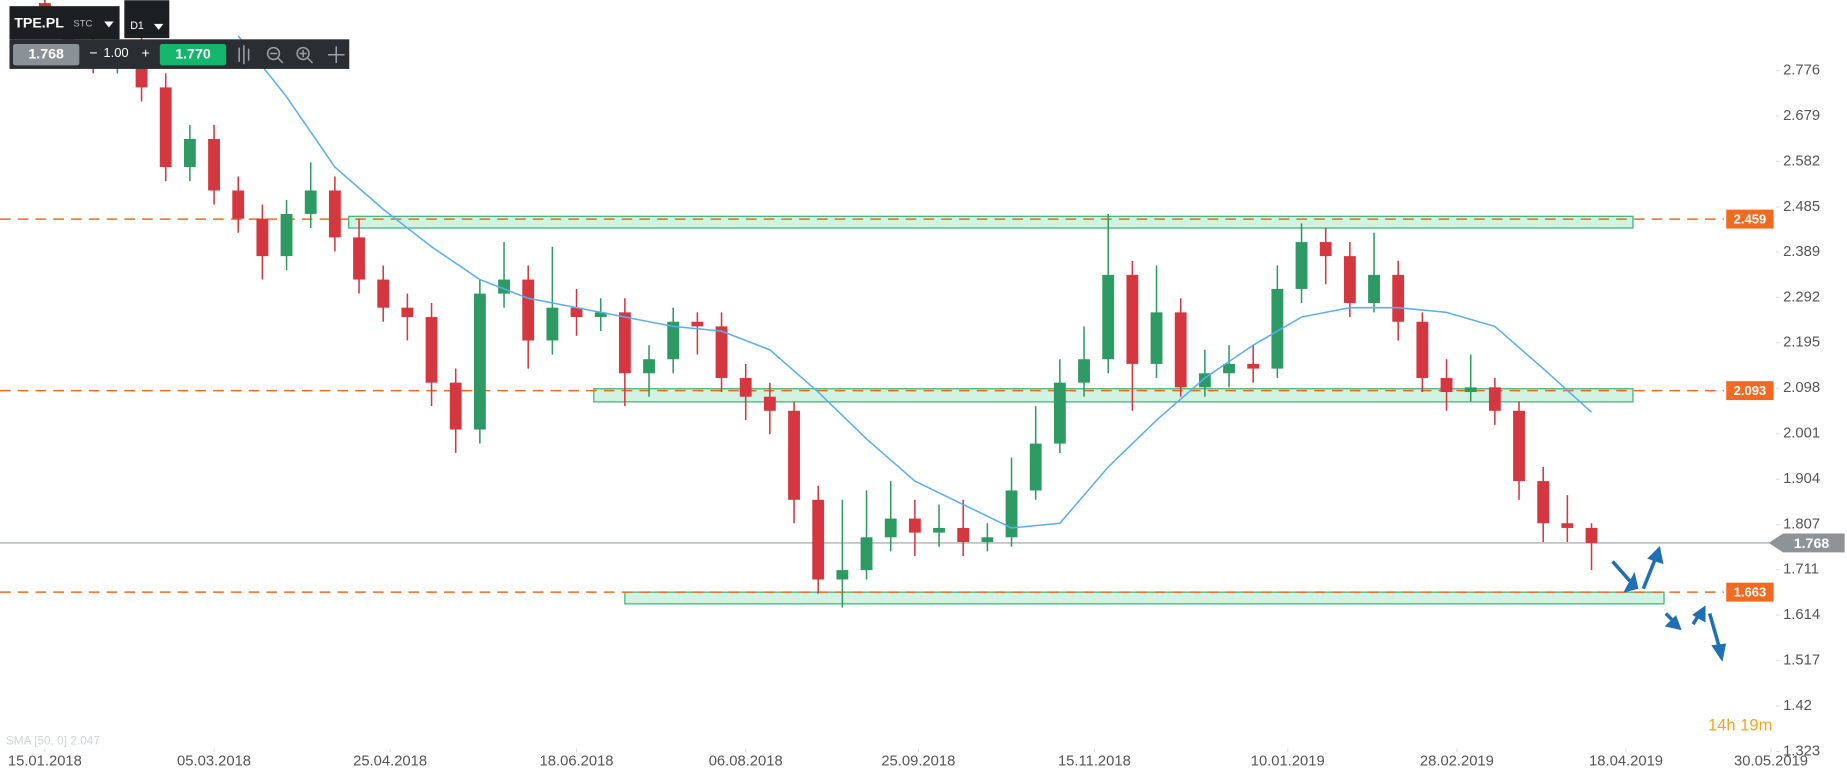 The image size is (1847, 776). Describe the element at coordinates (1801, 207) in the screenshot. I see `y-tick-label: 2.485` at that location.